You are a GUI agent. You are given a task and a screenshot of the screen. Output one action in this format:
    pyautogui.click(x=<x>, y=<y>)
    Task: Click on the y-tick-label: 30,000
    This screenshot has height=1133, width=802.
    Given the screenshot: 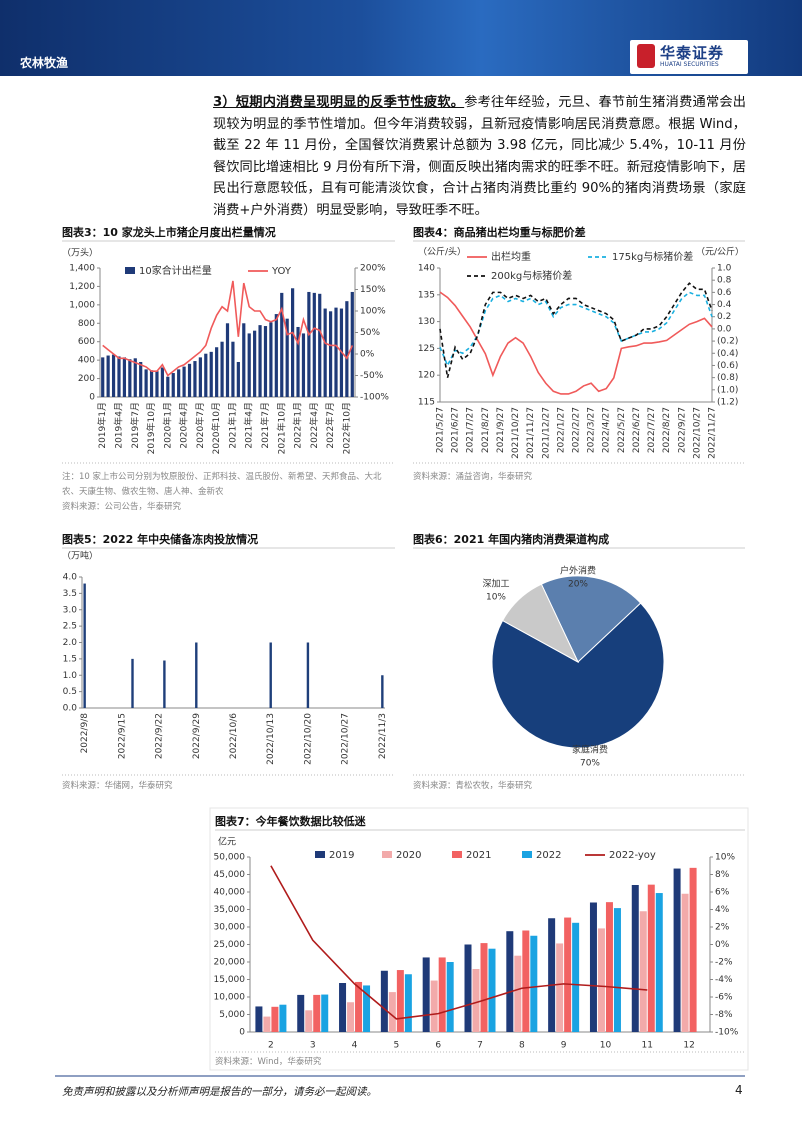 What is the action you would take?
    pyautogui.click(x=230, y=928)
    